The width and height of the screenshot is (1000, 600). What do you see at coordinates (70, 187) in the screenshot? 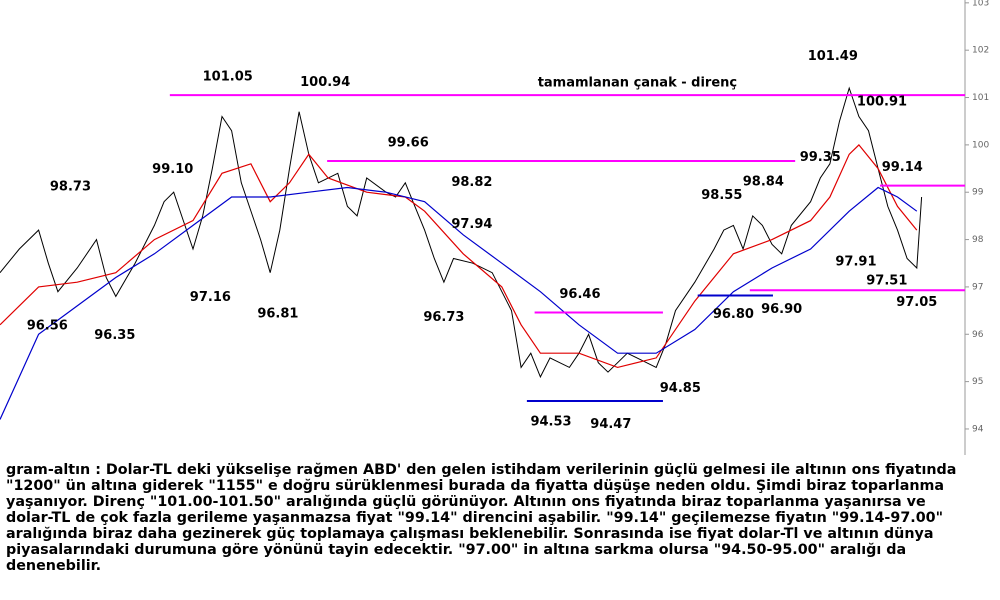
I see `price-label: 98.73` at bounding box center [70, 187].